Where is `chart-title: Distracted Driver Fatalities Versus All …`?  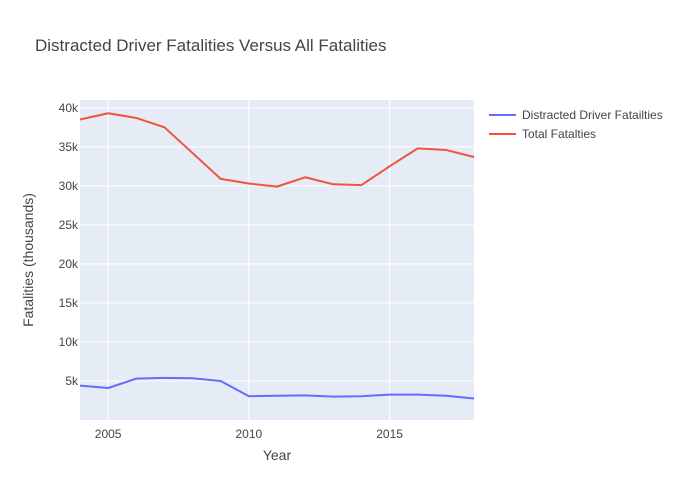
chart-title: Distracted Driver Fatalities Versus All … is located at coordinates (210, 45).